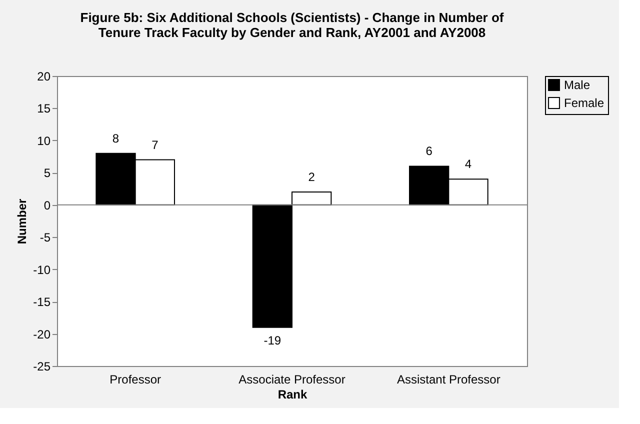  What do you see at coordinates (42, 367) in the screenshot?
I see `y-tick-label: -25` at bounding box center [42, 367].